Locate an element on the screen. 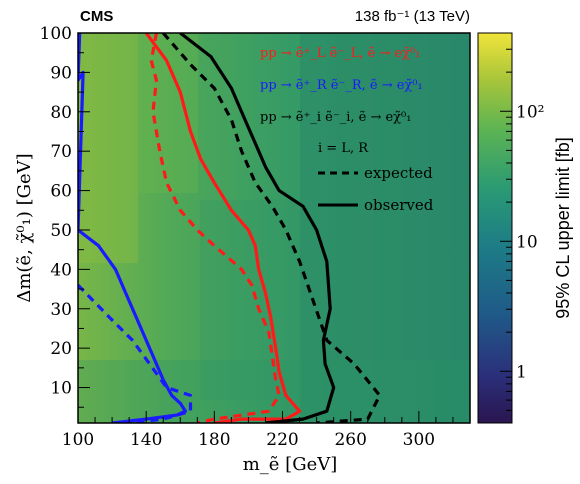  lumi-label: 138 fb⁻¹ (13 TeV) is located at coordinates (412, 16).